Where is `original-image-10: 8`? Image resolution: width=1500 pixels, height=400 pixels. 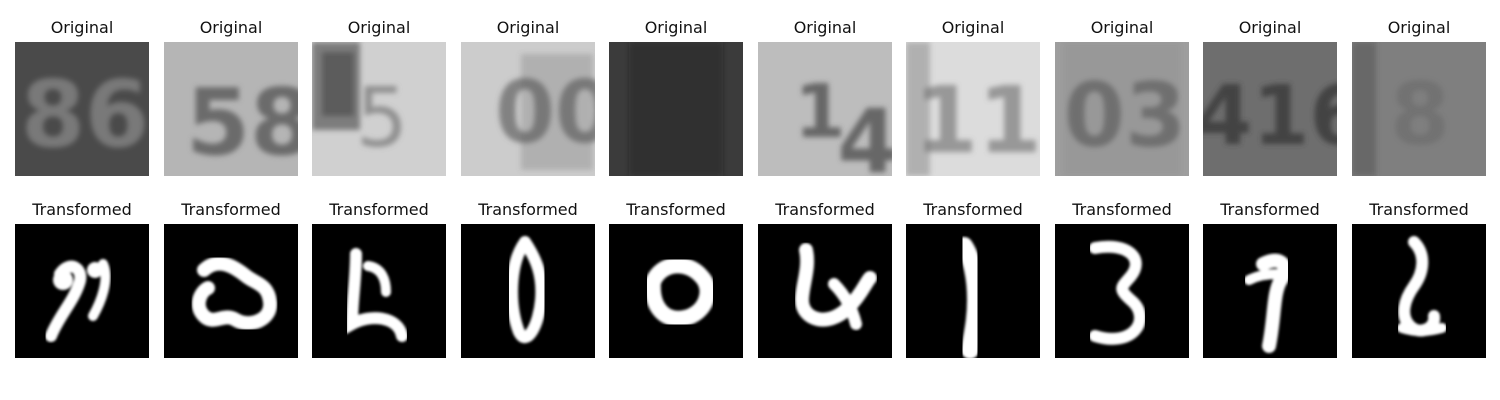 original-image-10: 8 is located at coordinates (1419, 109).